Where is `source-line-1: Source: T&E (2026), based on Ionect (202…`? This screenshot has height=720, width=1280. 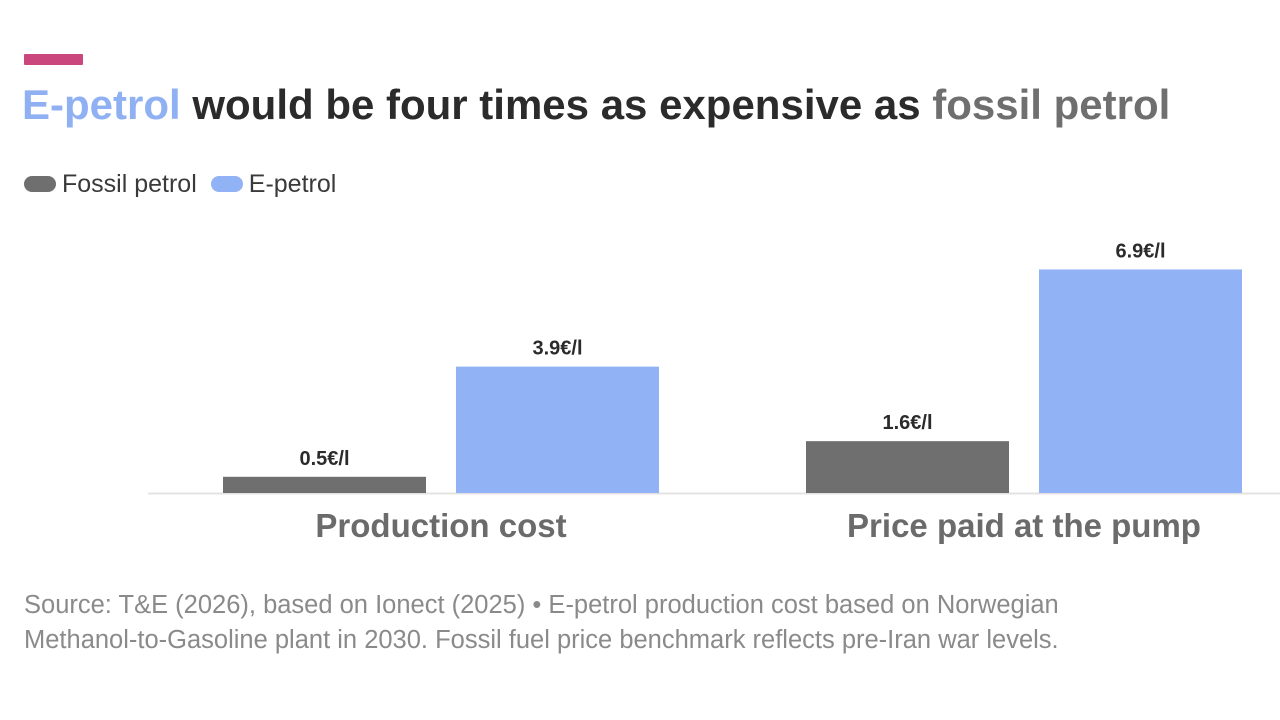
source-line-1: Source: T&E (2026), based on Ionect (202… is located at coordinates (541, 605).